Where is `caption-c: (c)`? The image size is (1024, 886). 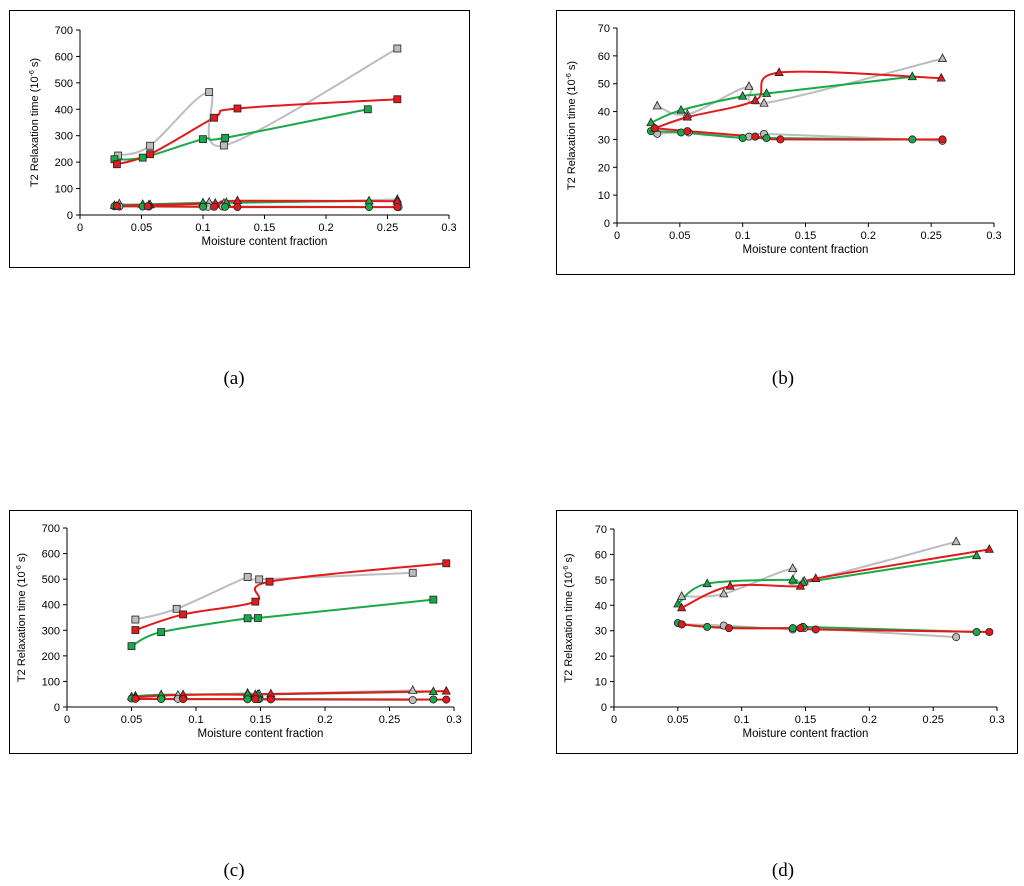 caption-c: (c) is located at coordinates (234, 870).